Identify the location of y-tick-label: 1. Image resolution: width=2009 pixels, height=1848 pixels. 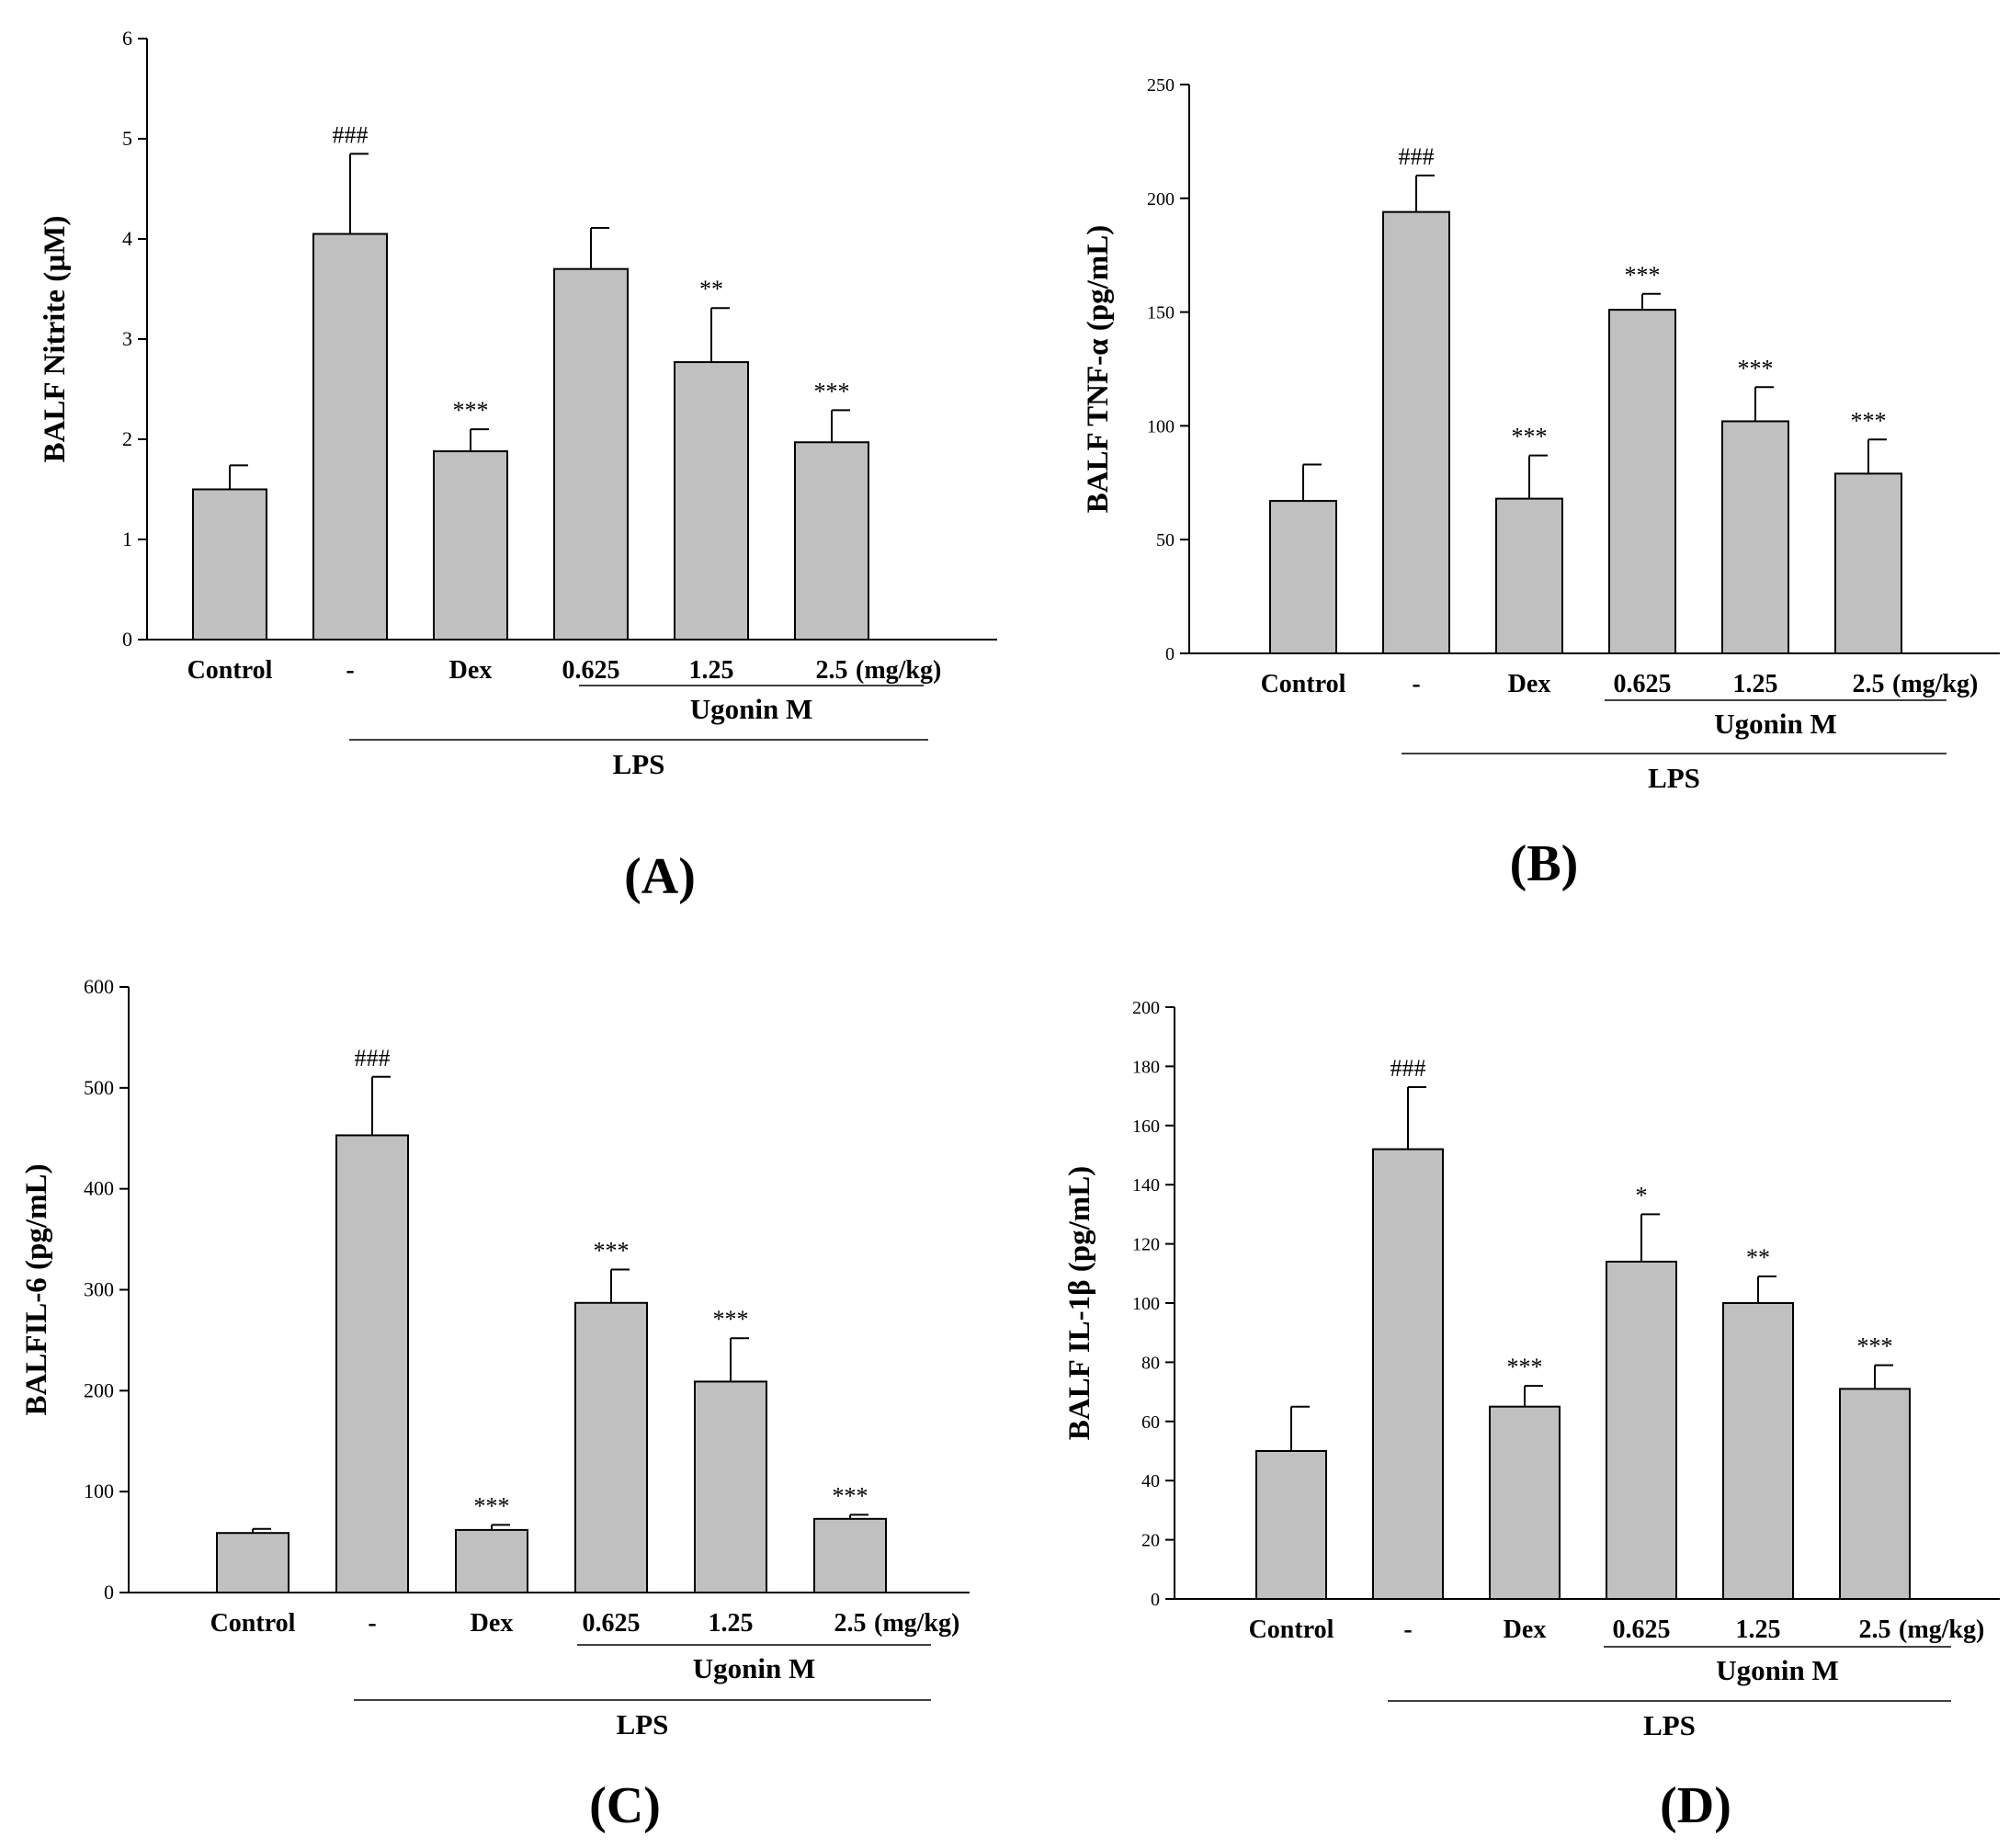
(127, 538).